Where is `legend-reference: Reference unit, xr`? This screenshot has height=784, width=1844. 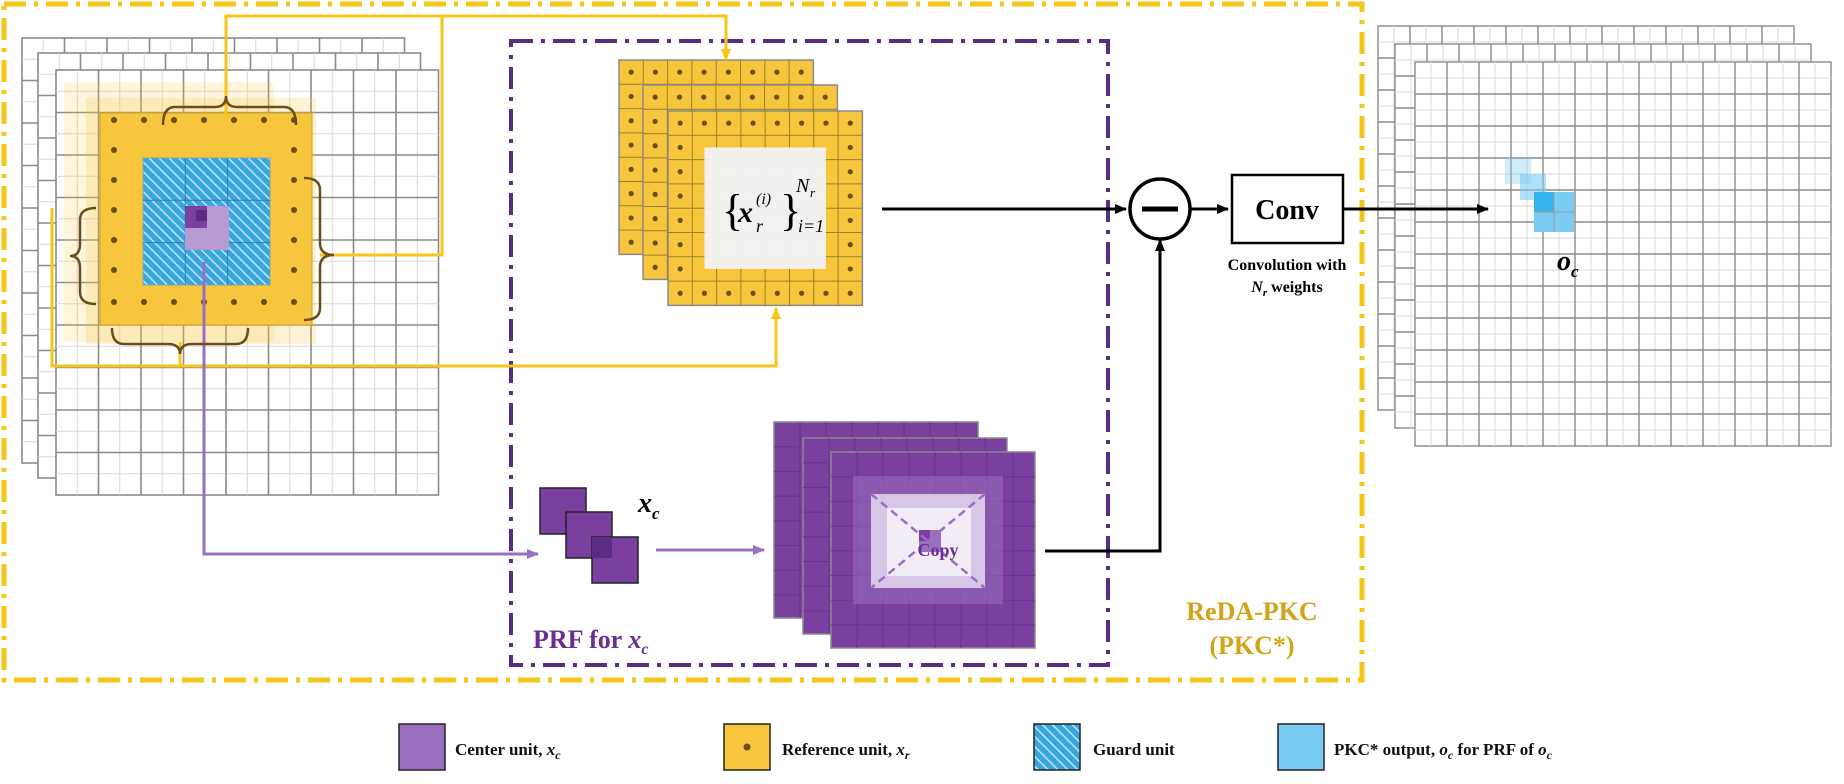 legend-reference: Reference unit, xr is located at coordinates (816, 747).